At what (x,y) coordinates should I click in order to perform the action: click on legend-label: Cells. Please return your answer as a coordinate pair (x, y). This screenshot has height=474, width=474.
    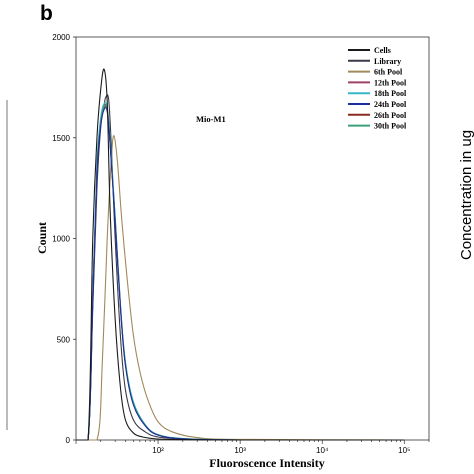
    Looking at the image, I should click on (382, 50).